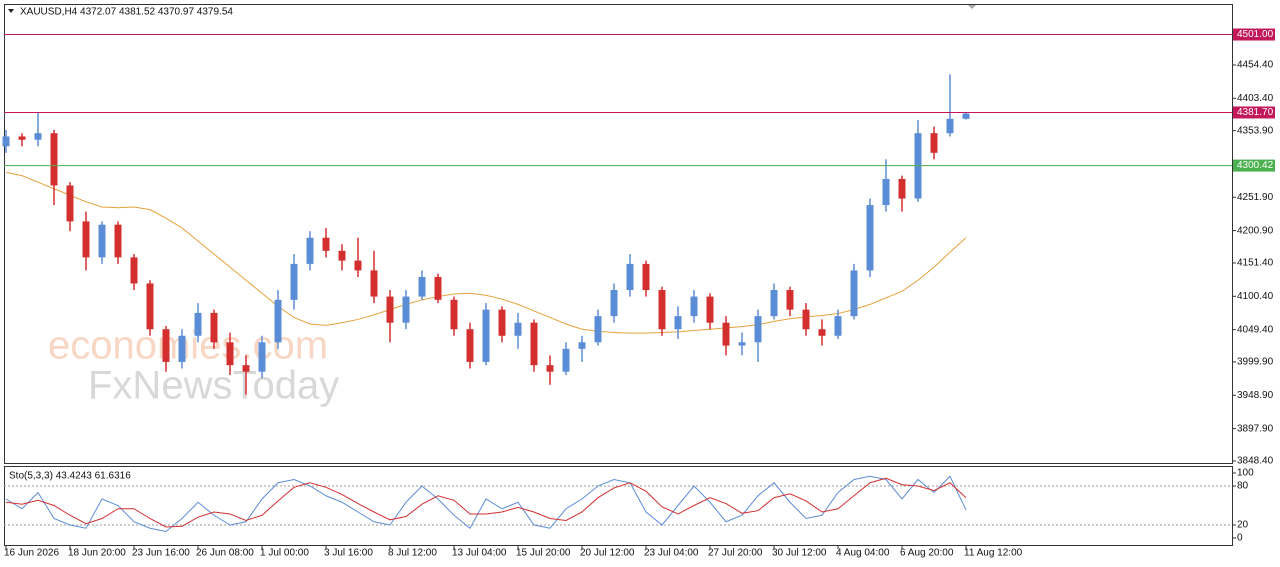  Describe the element at coordinates (927, 553) in the screenshot. I see `x-tick-label: 6 Aug 20:00` at that location.